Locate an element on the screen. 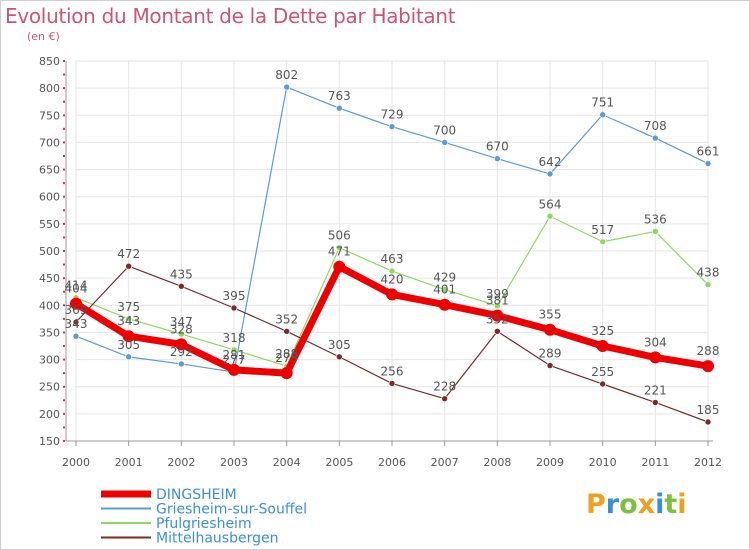 This screenshot has width=750, height=550. y-tick-label: 850 is located at coordinates (49, 61).